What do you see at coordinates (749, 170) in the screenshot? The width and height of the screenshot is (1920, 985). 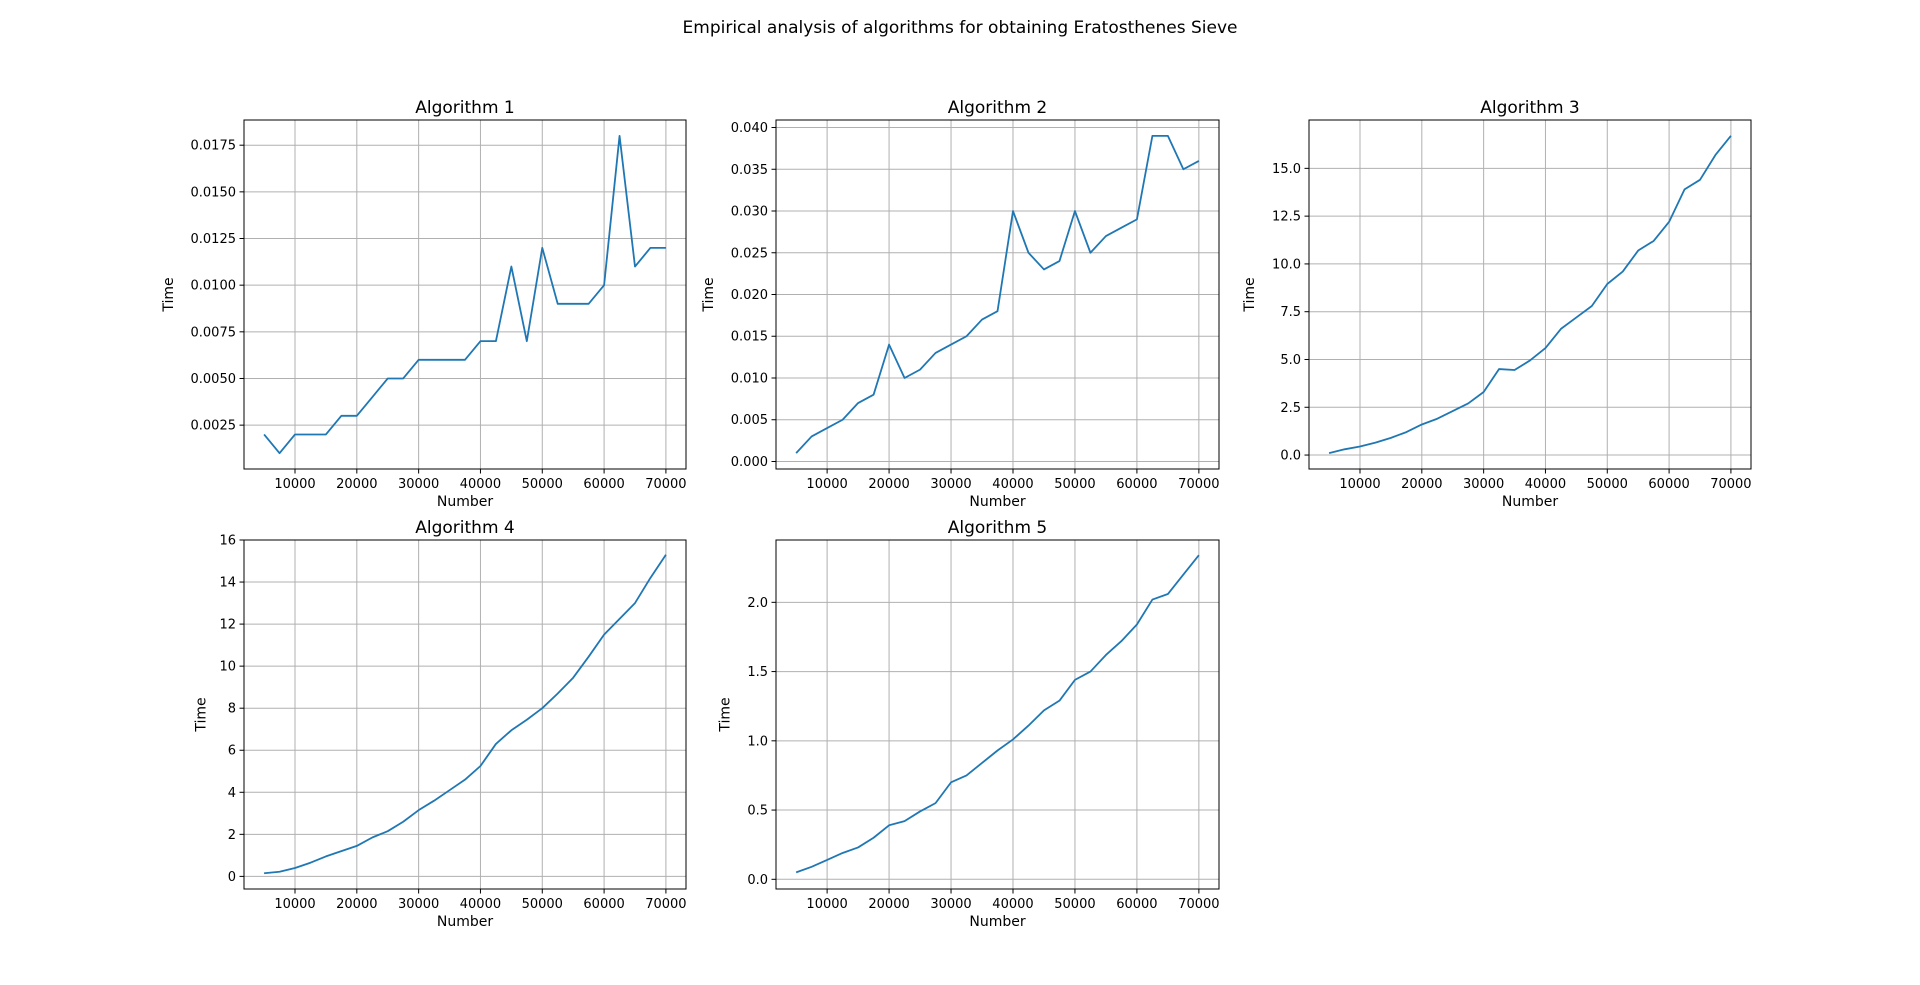 I see `y-tick-label: 0.035` at bounding box center [749, 170].